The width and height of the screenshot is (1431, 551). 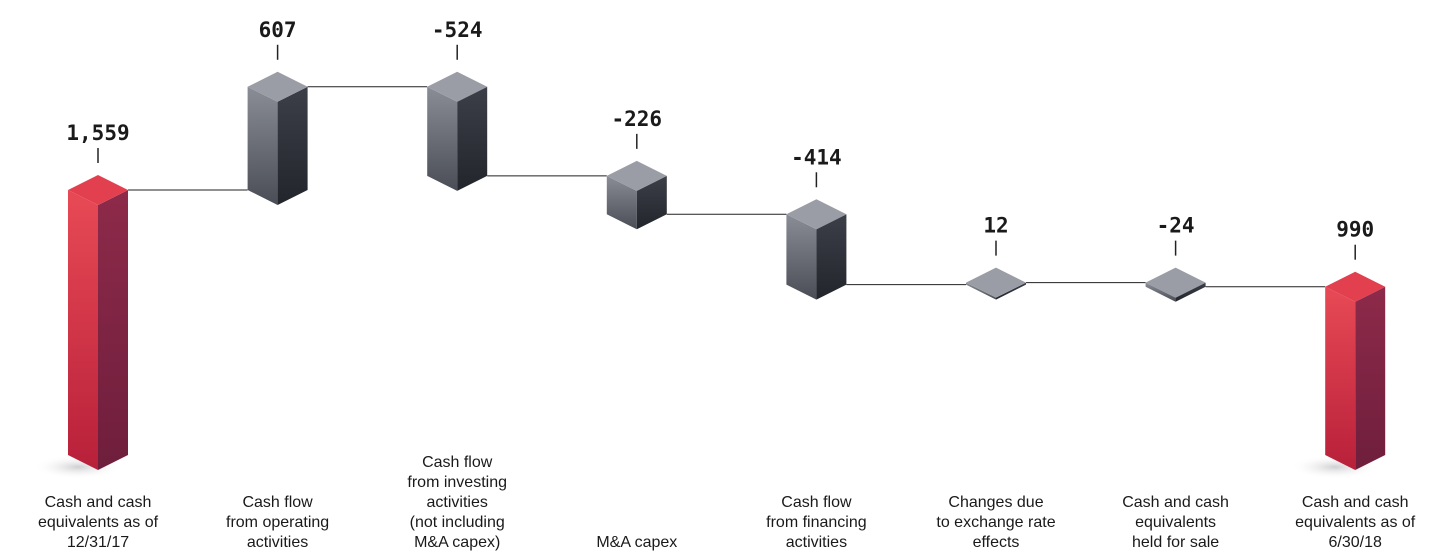 I want to click on value-label: 12, so click(x=995, y=226).